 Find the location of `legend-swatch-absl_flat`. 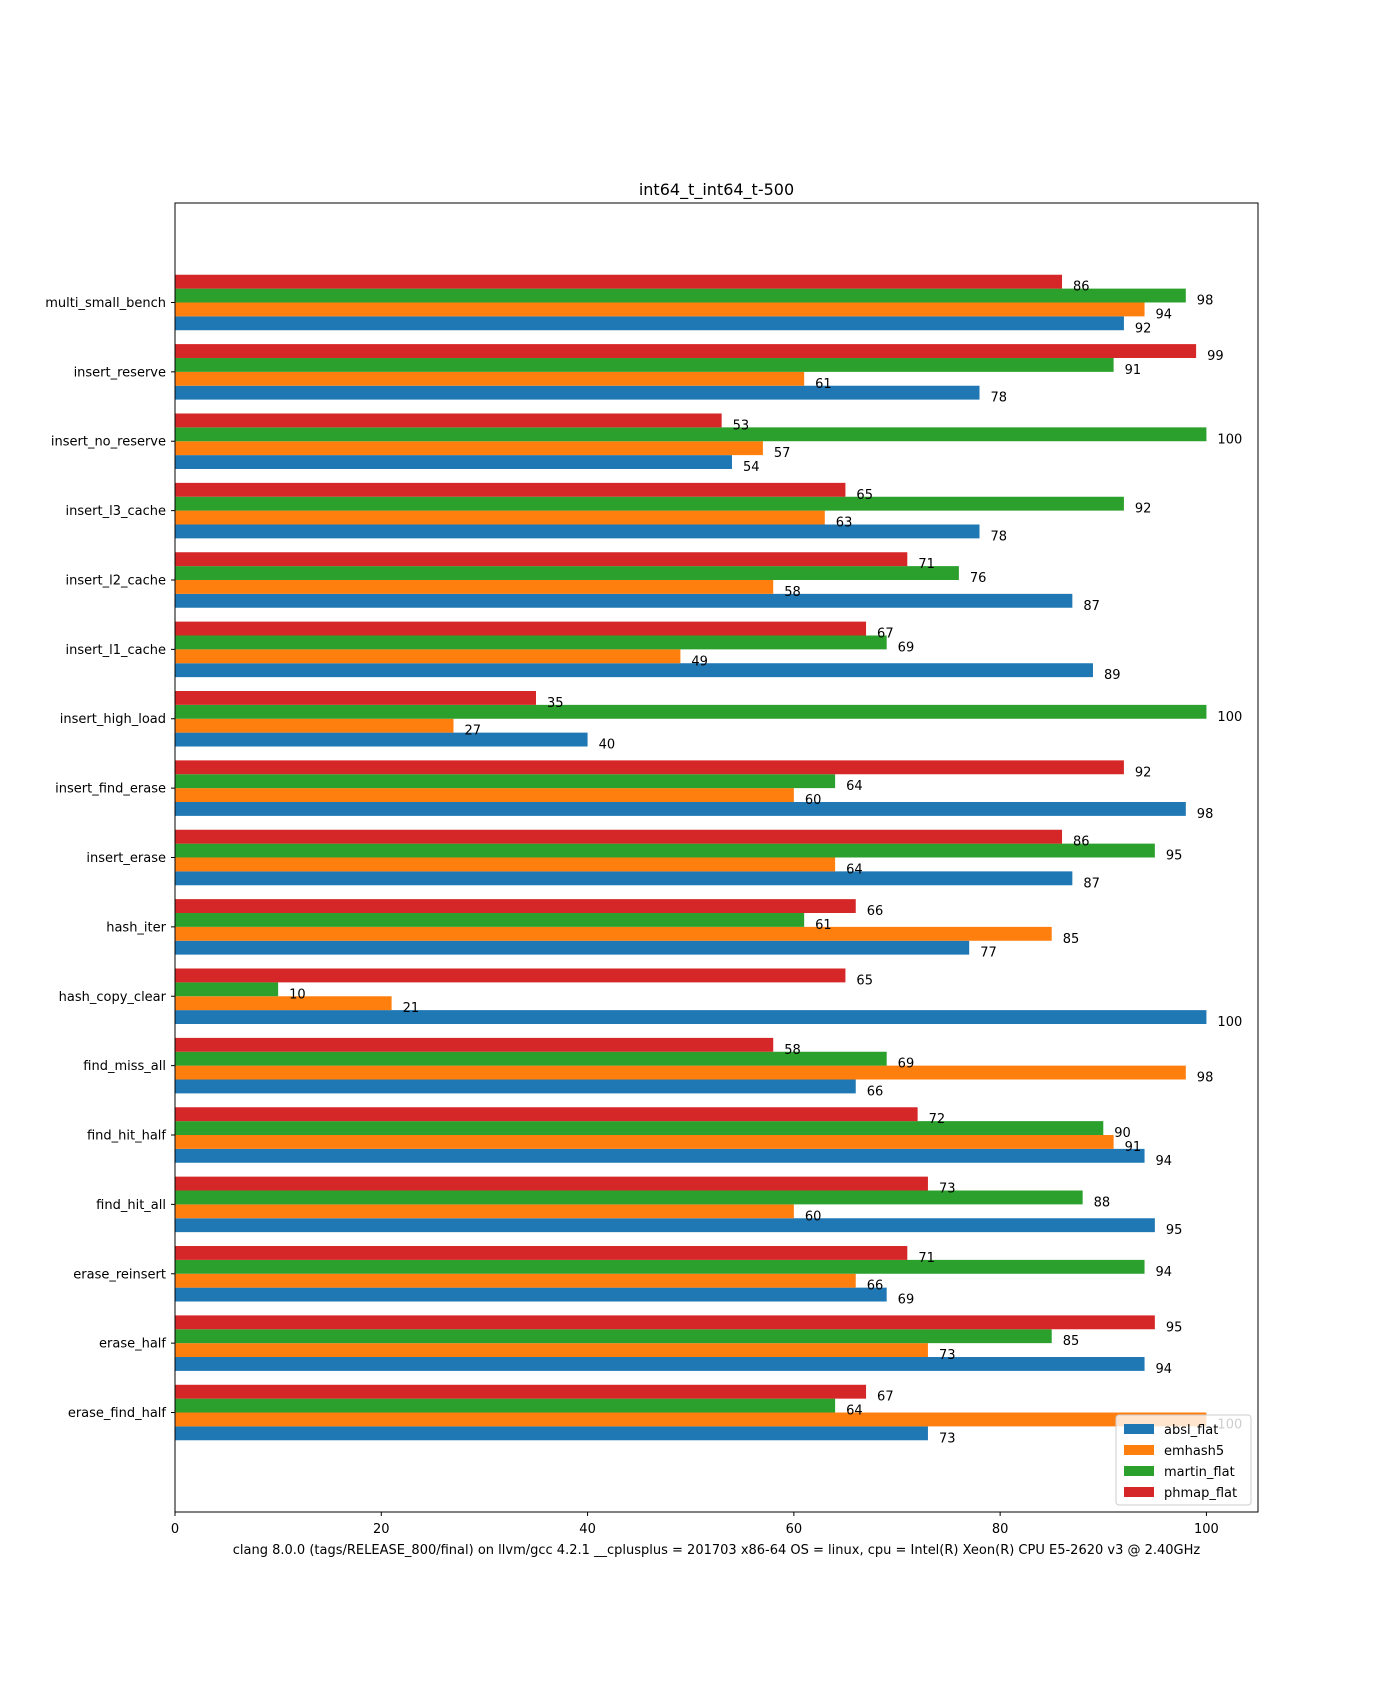

legend-swatch-absl_flat is located at coordinates (1139, 1429).